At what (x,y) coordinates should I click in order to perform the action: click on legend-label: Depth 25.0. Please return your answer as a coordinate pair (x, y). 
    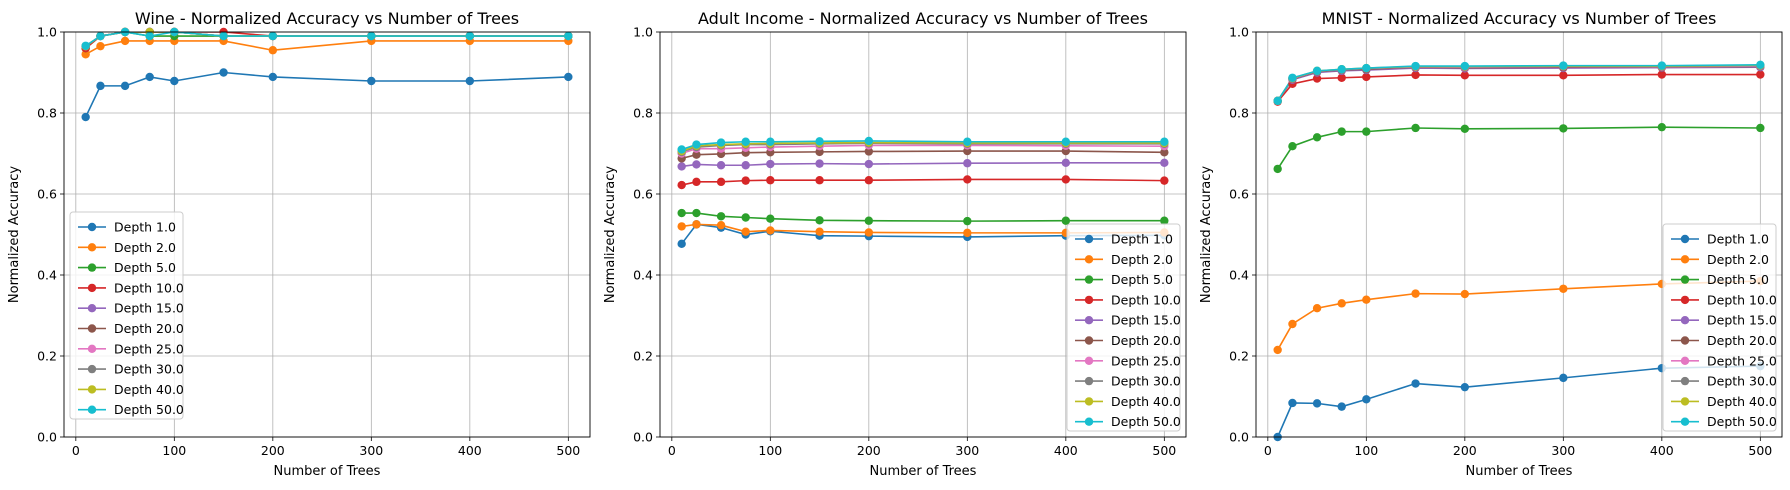
    Looking at the image, I should click on (149, 348).